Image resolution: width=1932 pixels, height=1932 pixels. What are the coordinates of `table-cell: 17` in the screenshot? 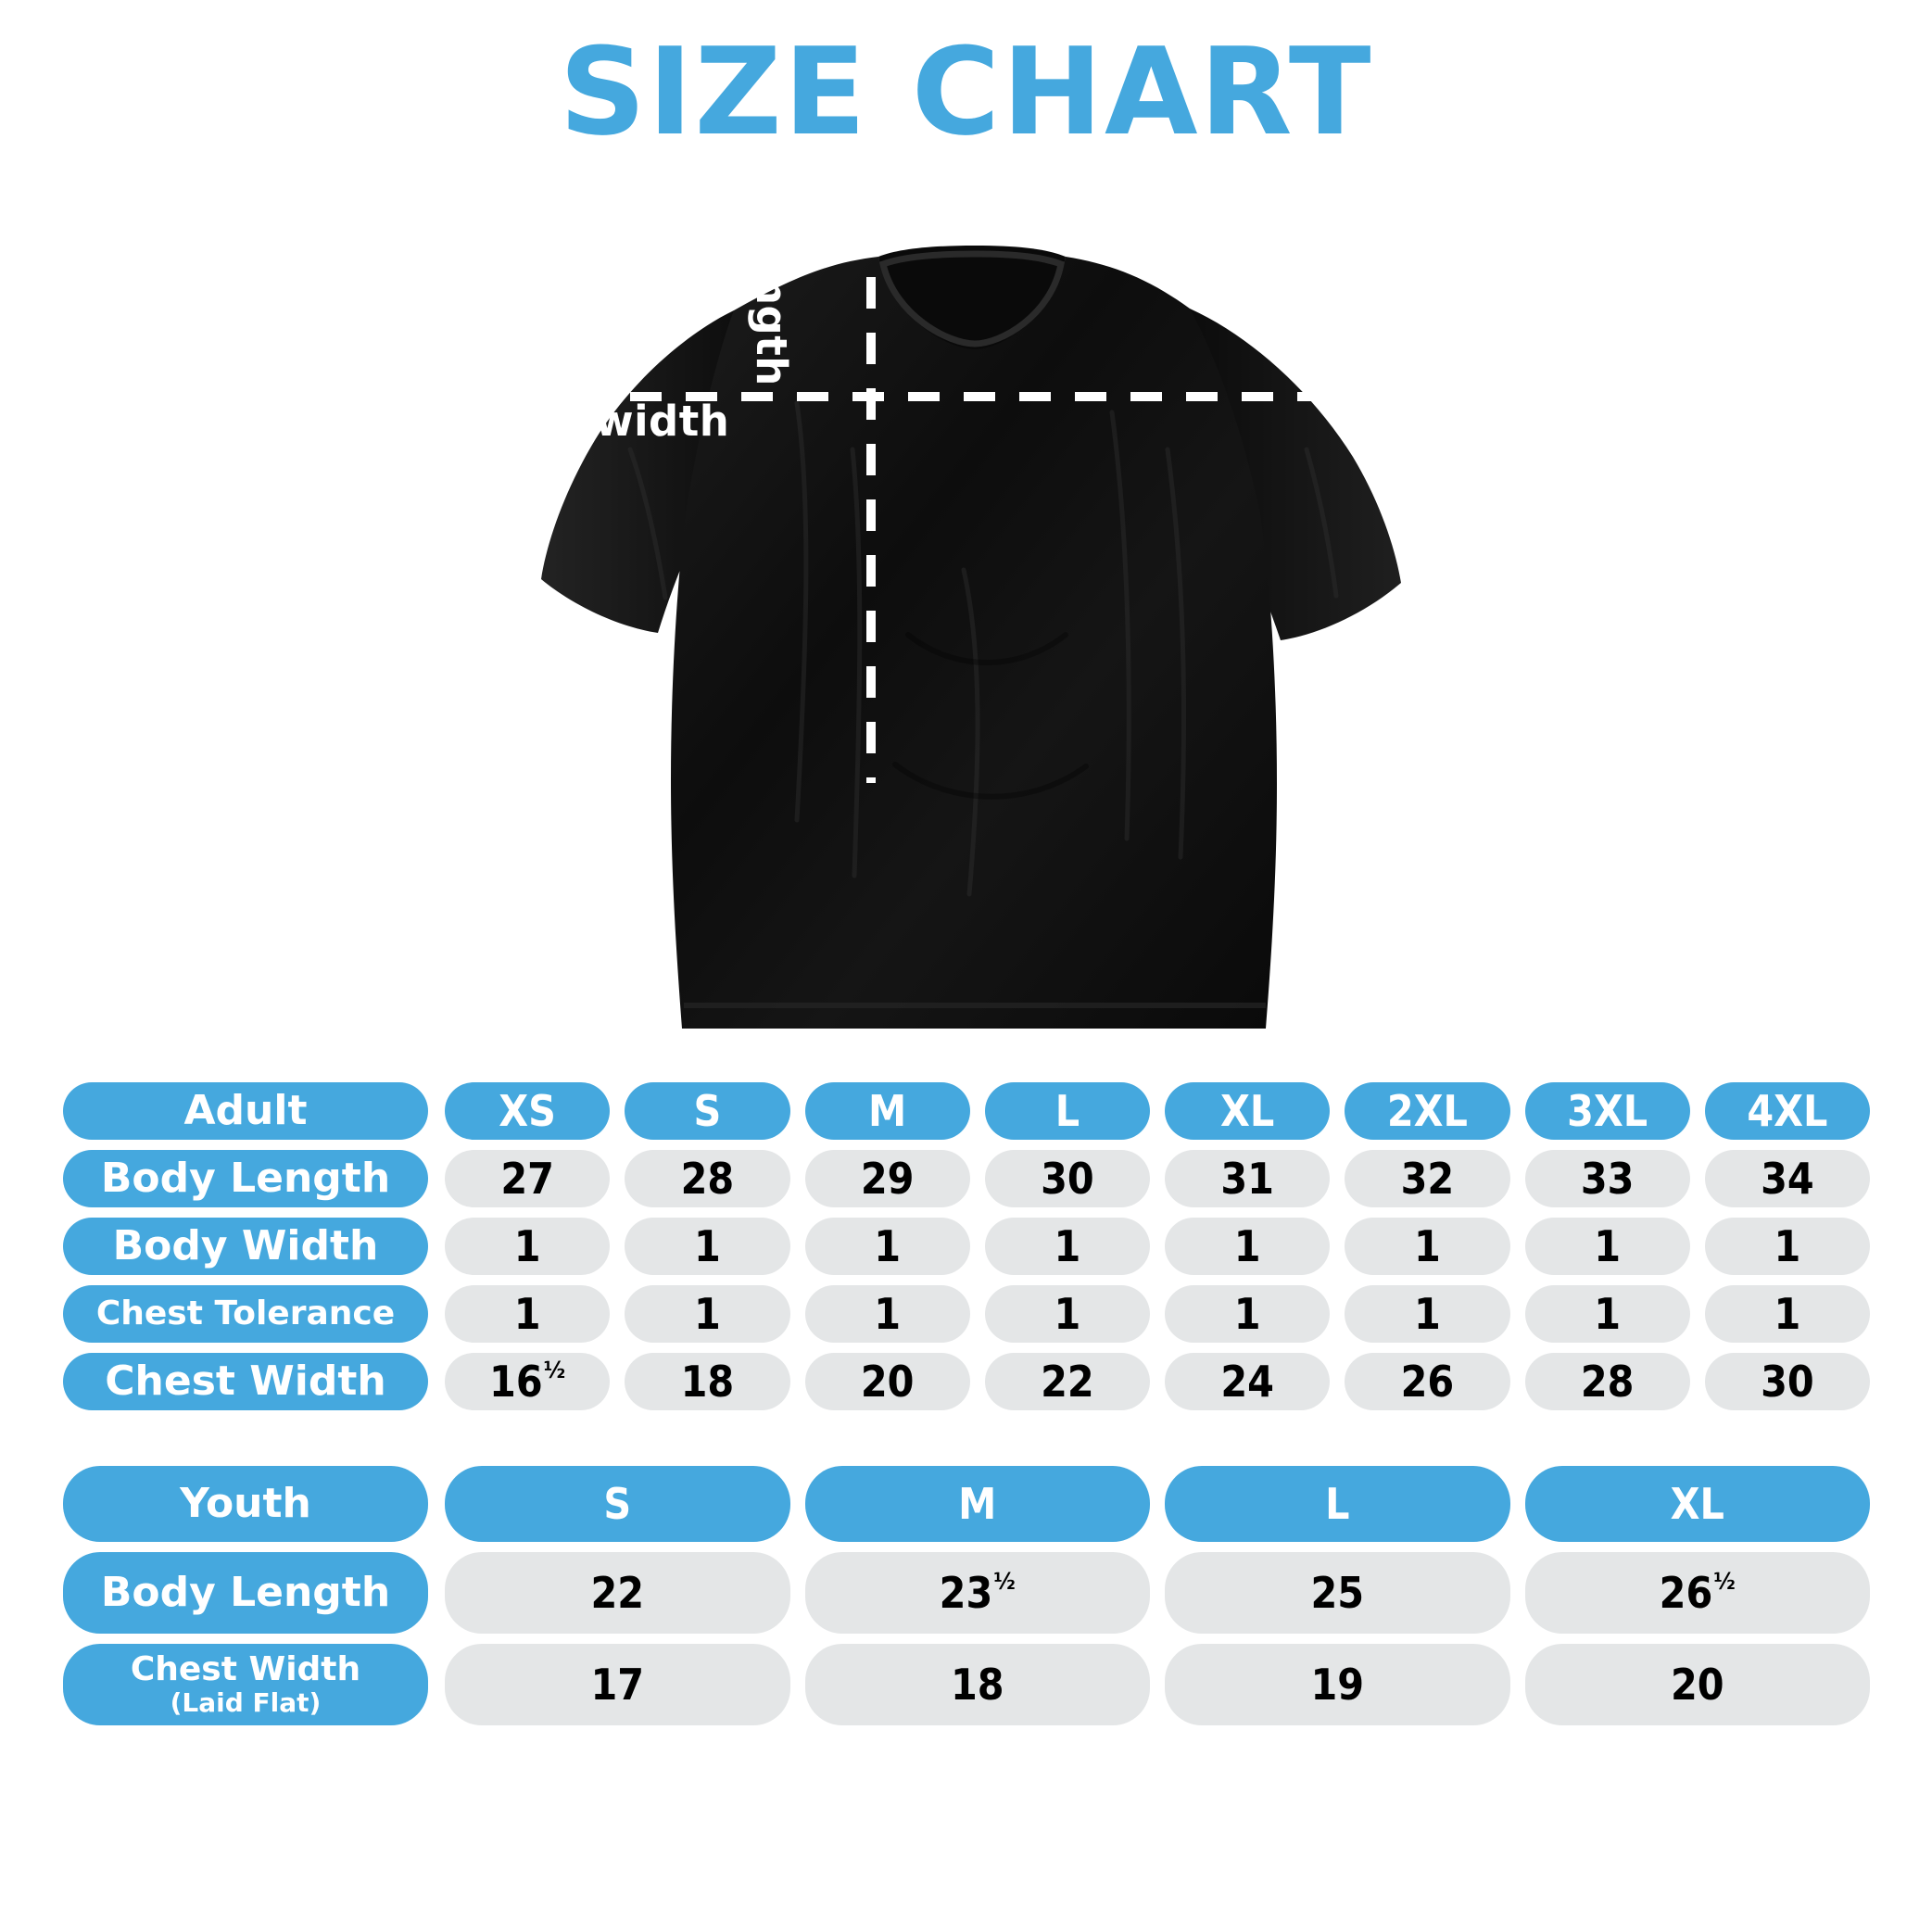 It's located at (617, 1684).